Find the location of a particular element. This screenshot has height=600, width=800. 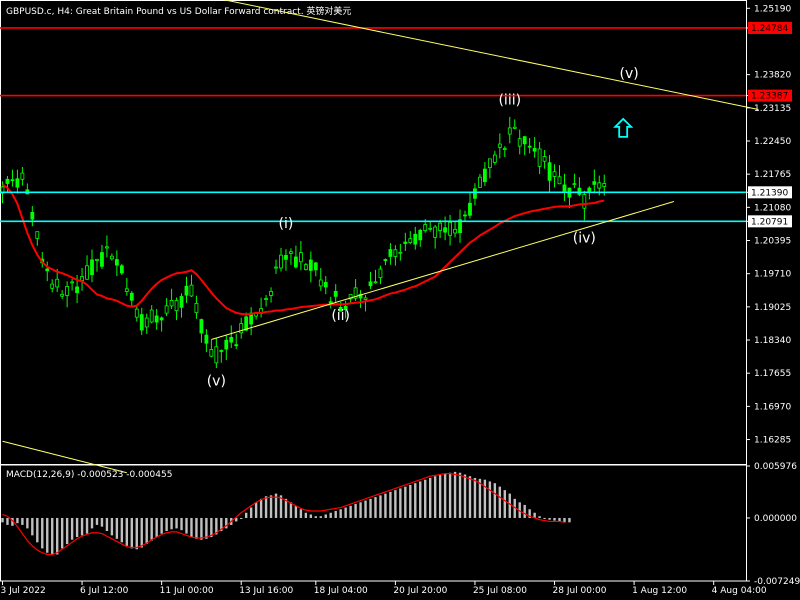

macd-tick-label: -0.007249 is located at coordinates (777, 582).